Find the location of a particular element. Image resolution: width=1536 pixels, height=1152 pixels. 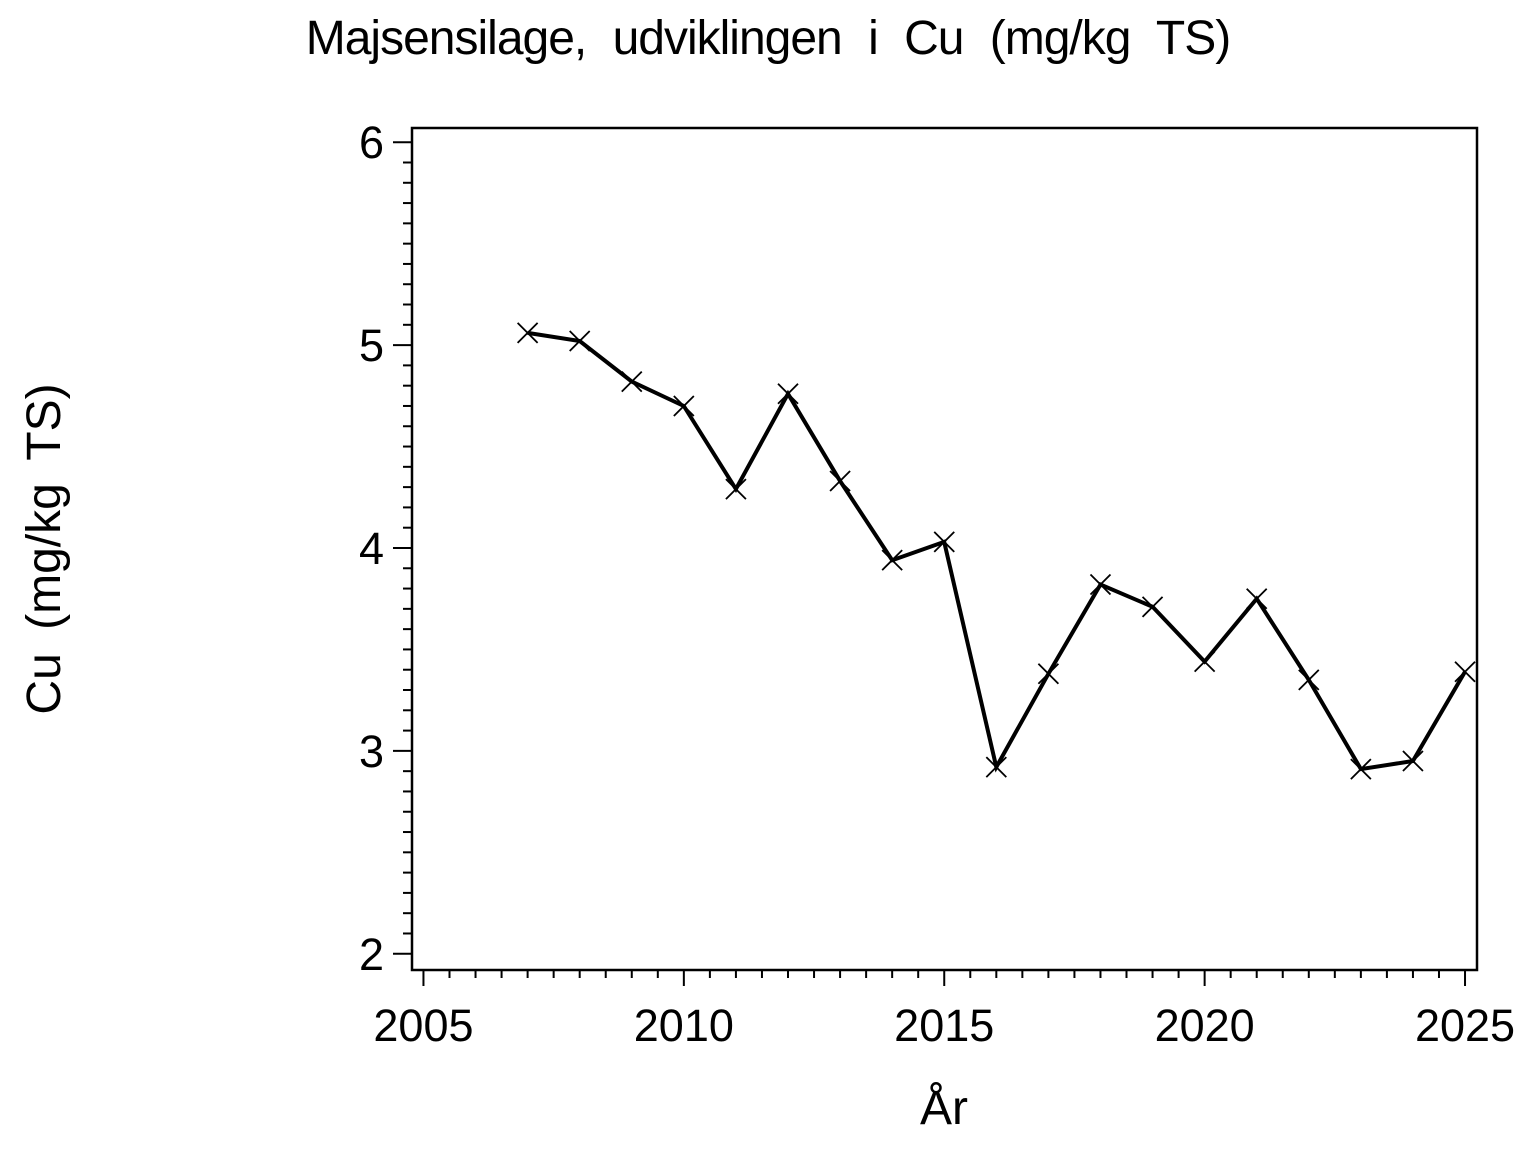

x-tick-label: 2015 is located at coordinates (944, 1025).